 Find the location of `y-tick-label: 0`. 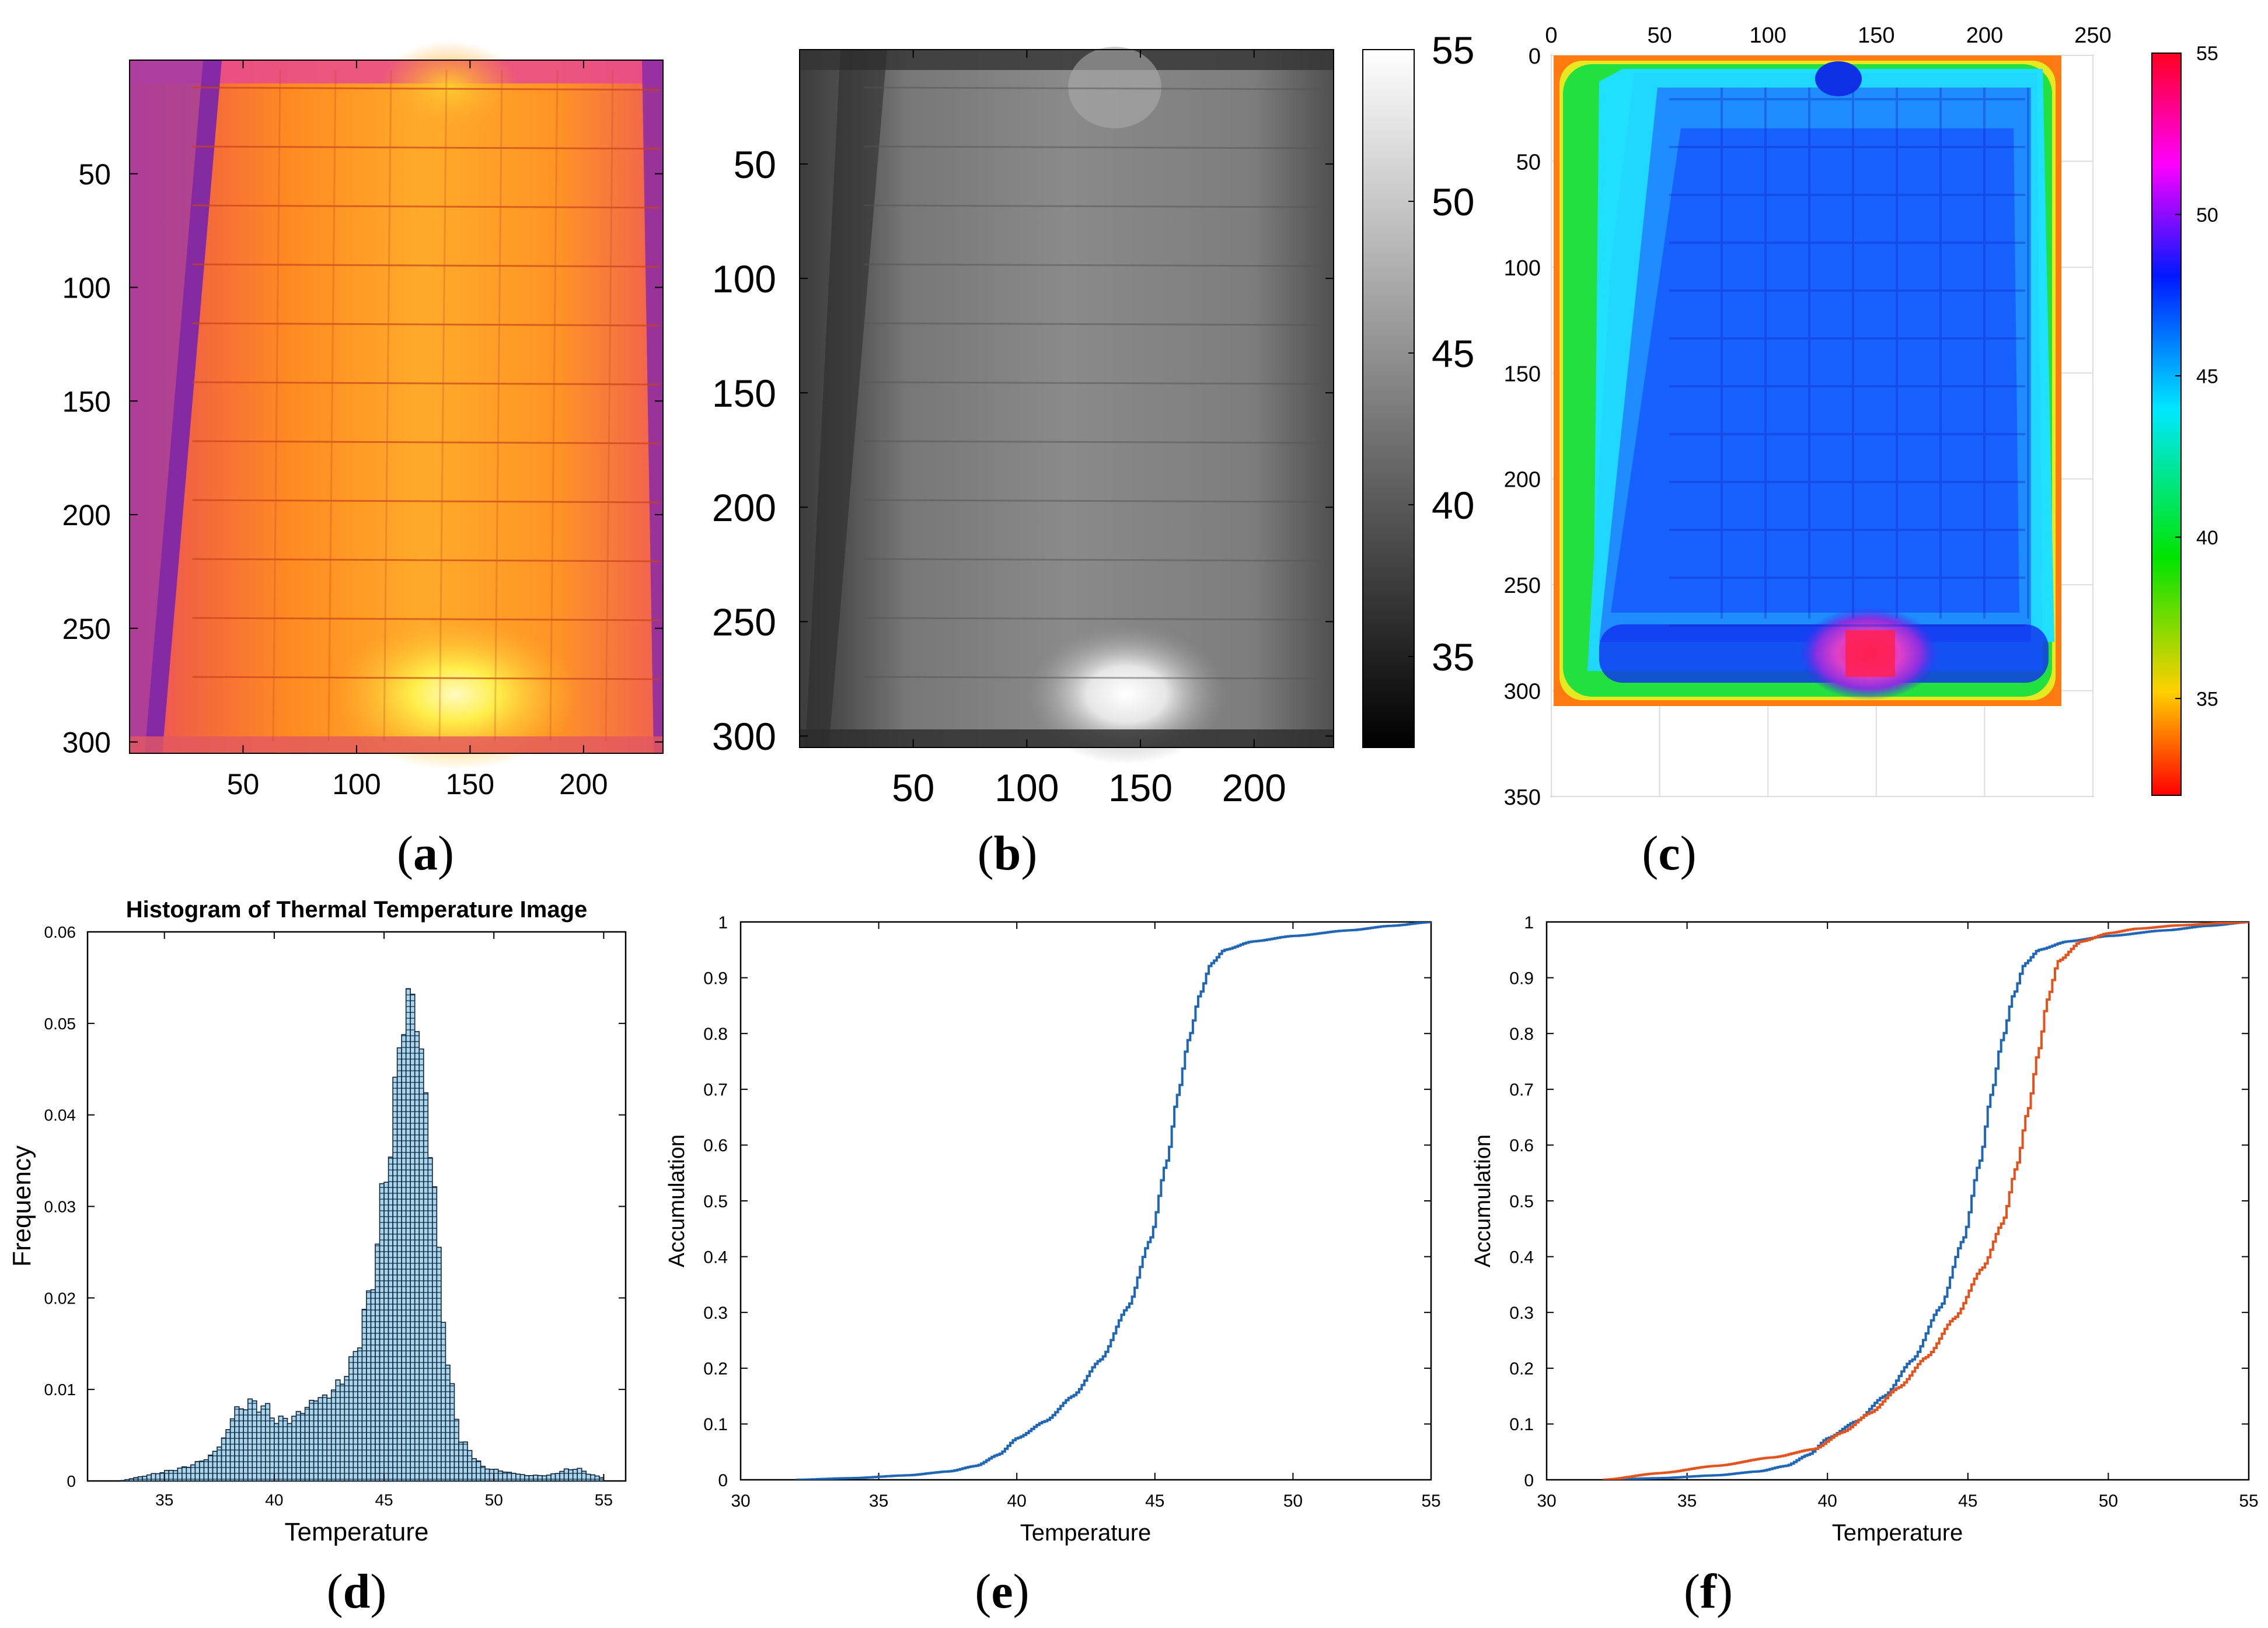

y-tick-label: 0 is located at coordinates (723, 1480).